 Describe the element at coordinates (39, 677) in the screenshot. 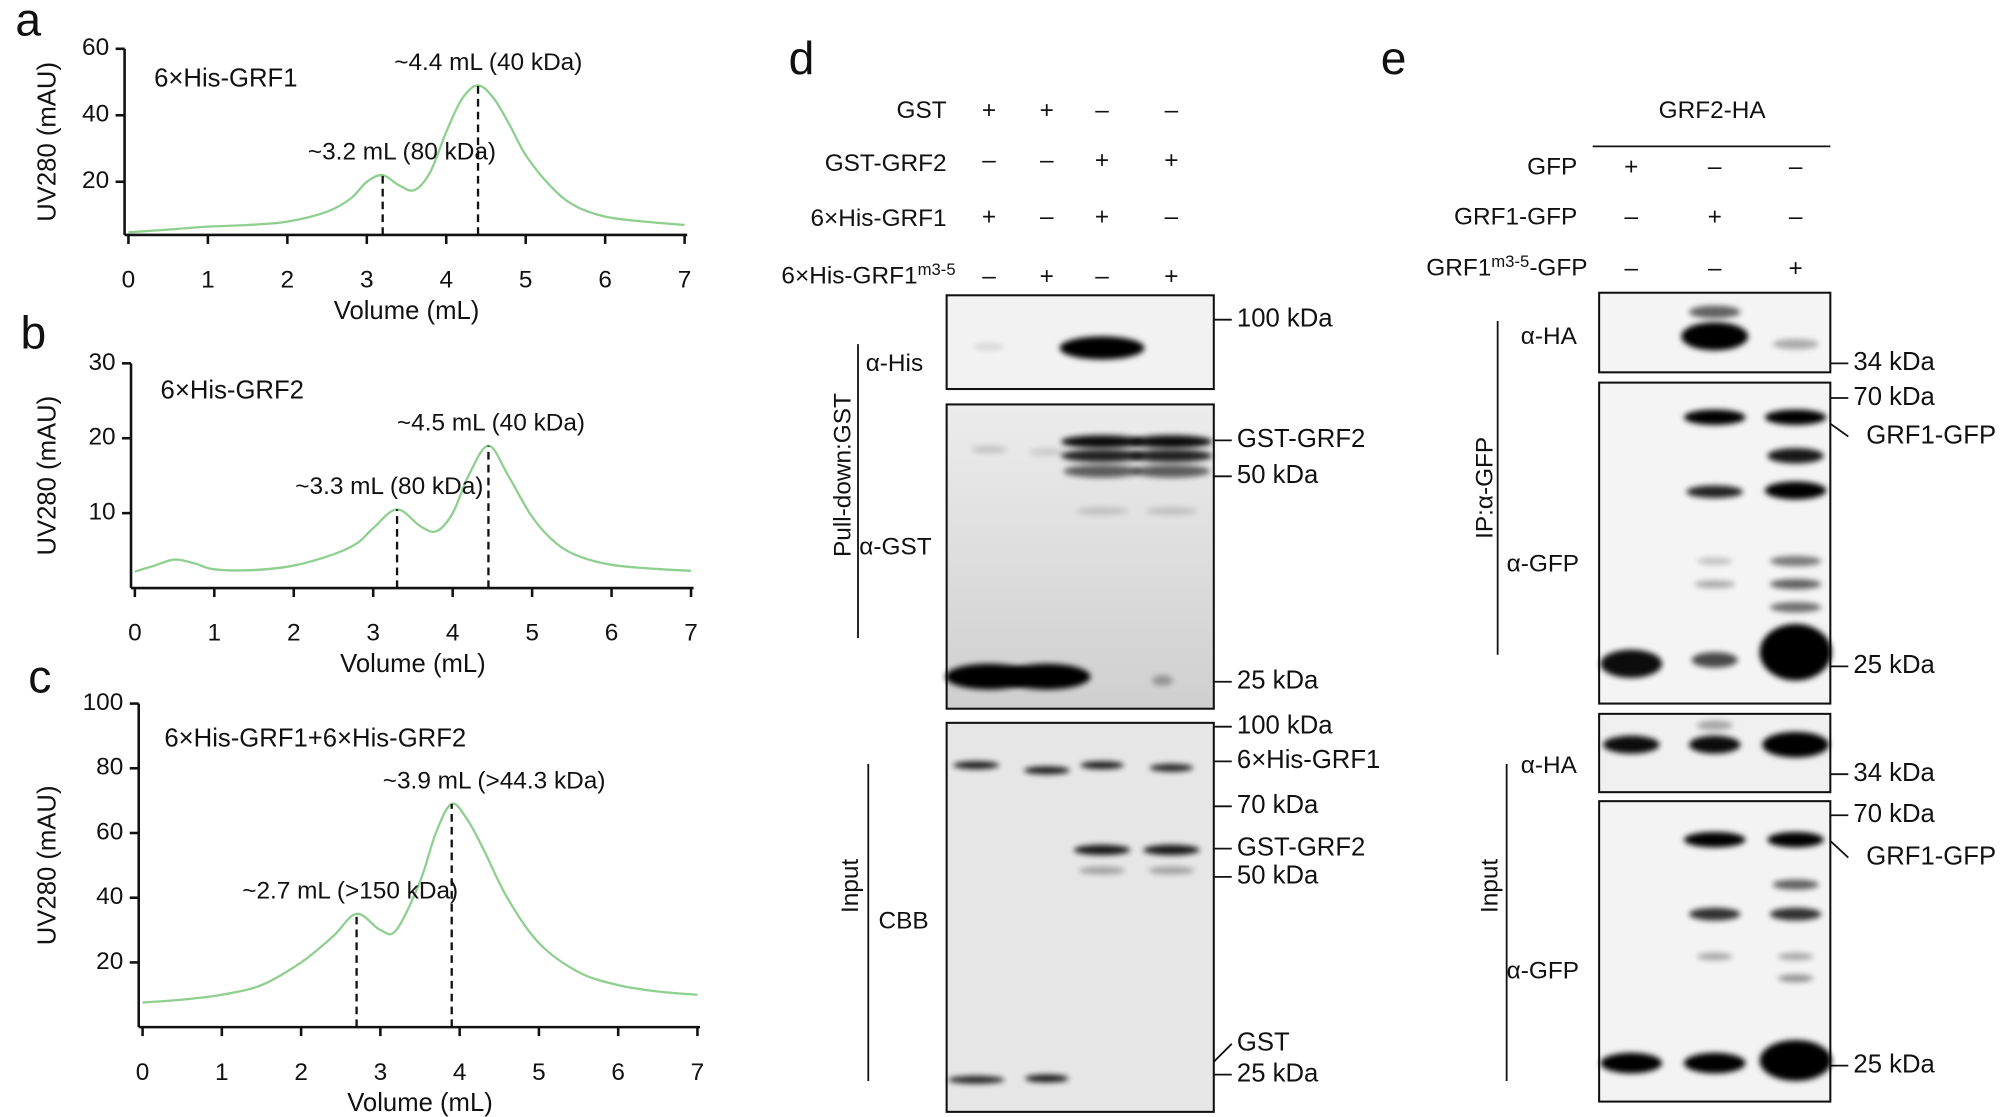

I see `panel-label: c` at that location.